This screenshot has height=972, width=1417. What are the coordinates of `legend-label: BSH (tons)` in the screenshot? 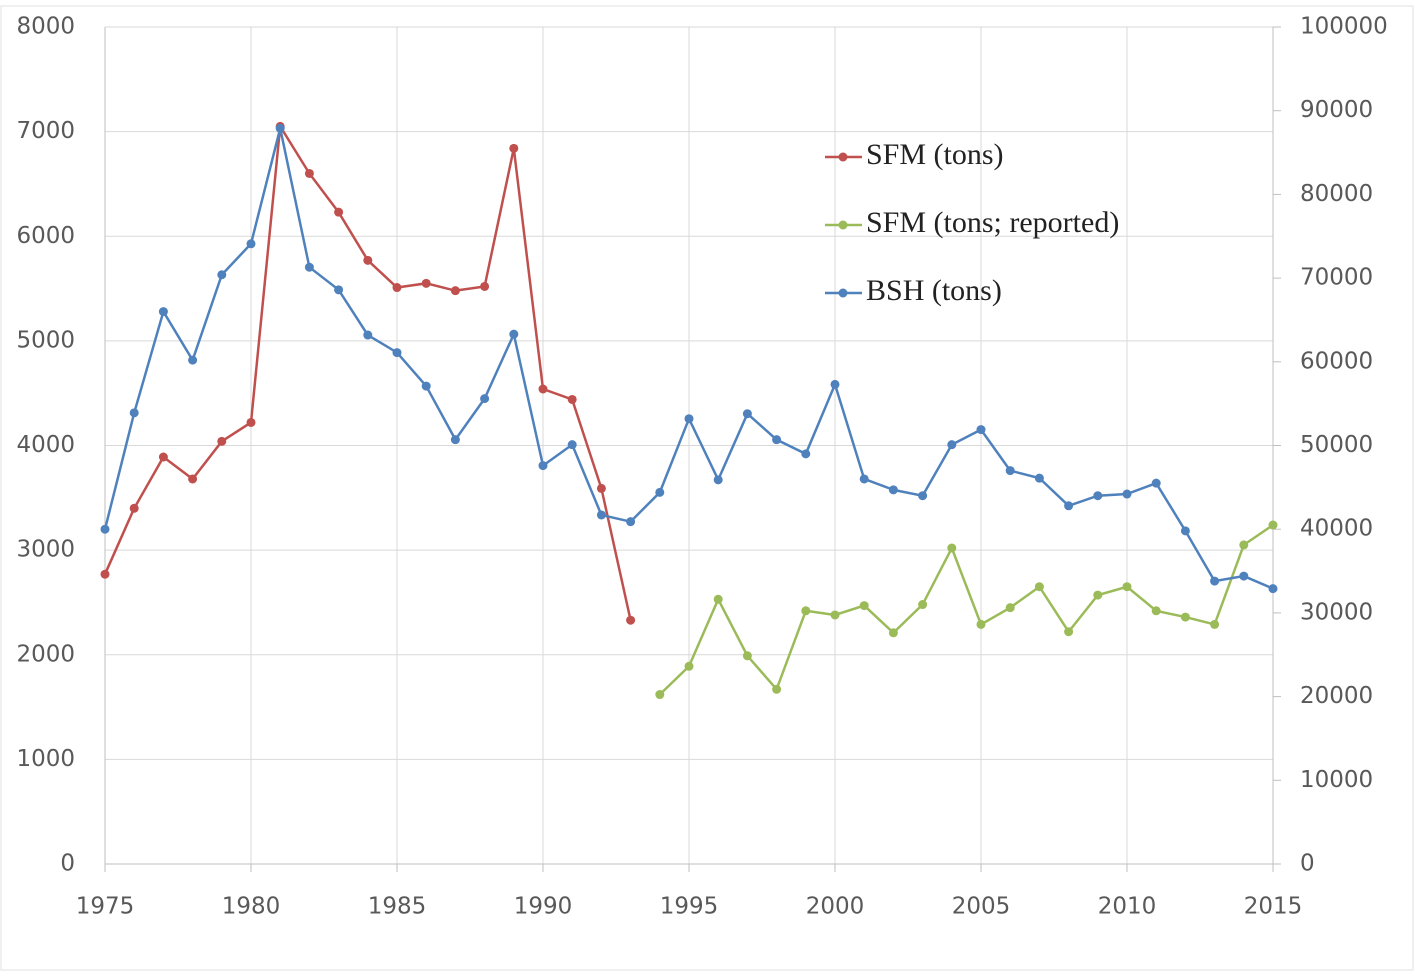 It's located at (934, 290).